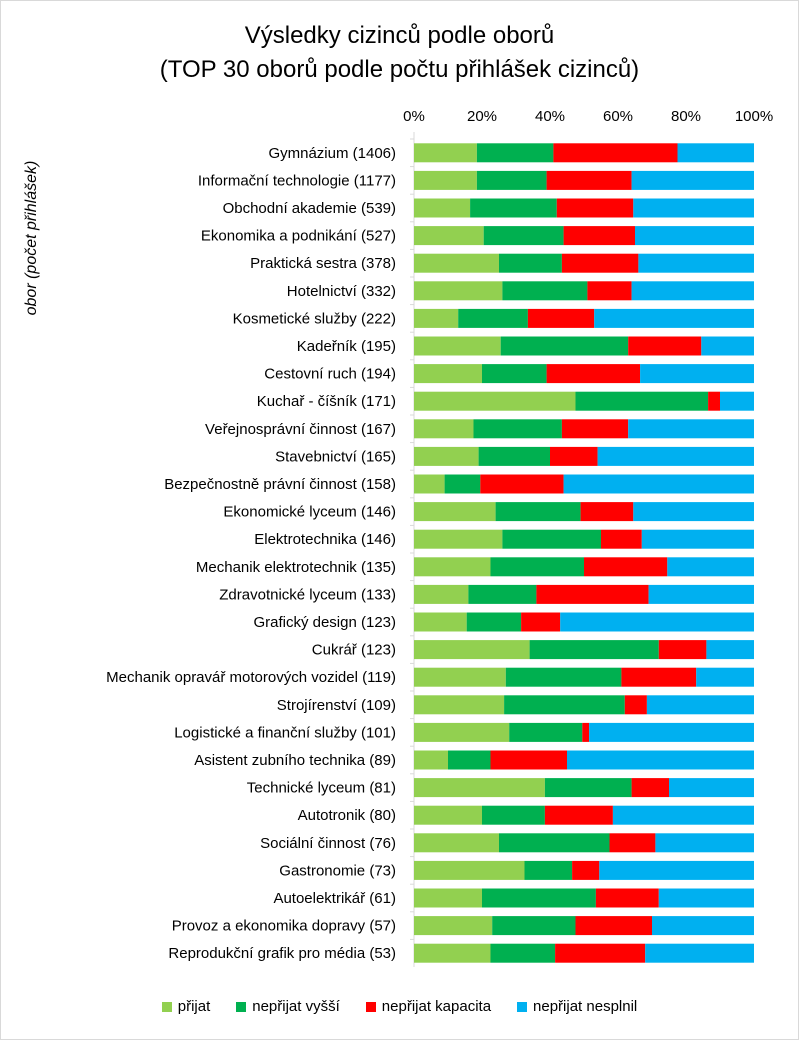 This screenshot has width=799, height=1040. I want to click on x-tick-label: 60%, so click(618, 116).